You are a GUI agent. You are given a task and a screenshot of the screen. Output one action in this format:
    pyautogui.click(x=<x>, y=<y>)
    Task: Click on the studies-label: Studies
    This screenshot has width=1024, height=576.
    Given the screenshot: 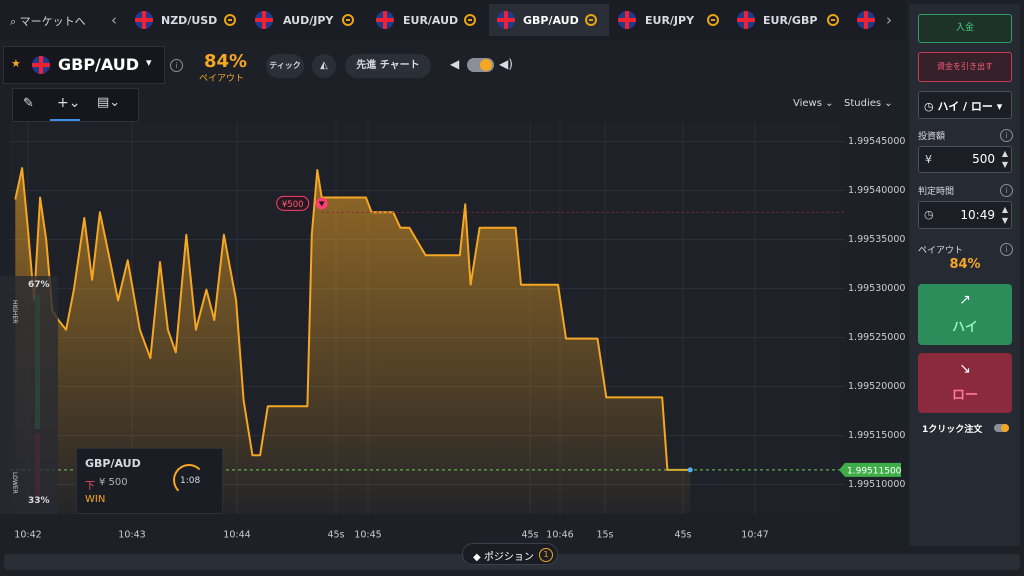 What is the action you would take?
    pyautogui.click(x=863, y=103)
    